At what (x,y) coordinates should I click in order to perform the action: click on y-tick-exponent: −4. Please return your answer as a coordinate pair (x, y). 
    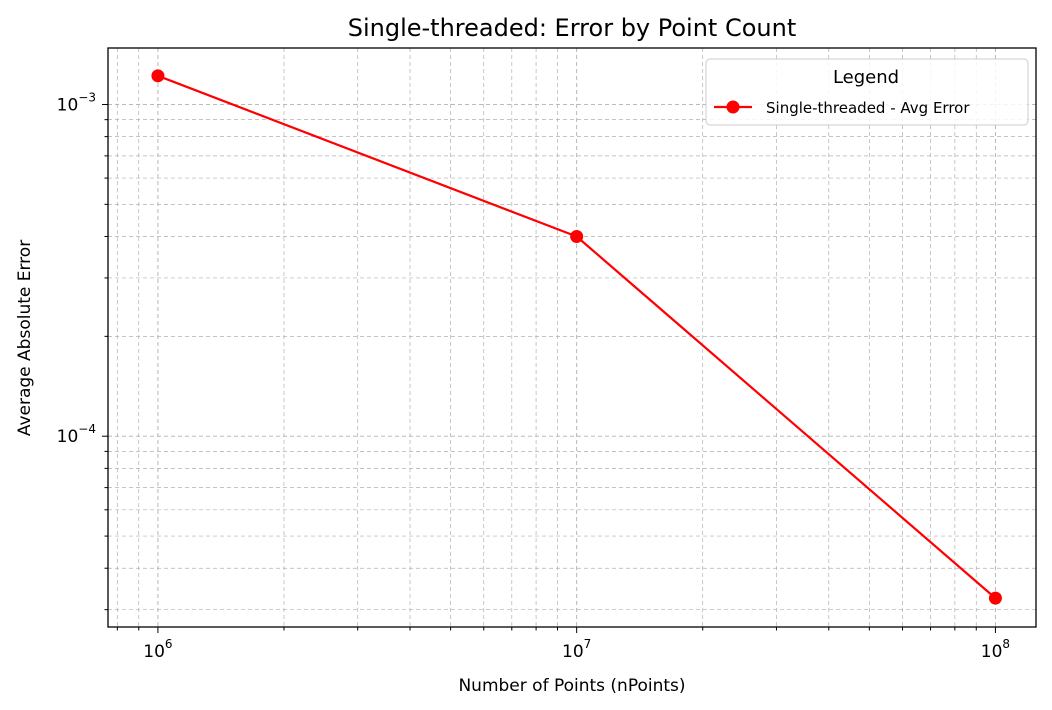
    Looking at the image, I should click on (87, 429).